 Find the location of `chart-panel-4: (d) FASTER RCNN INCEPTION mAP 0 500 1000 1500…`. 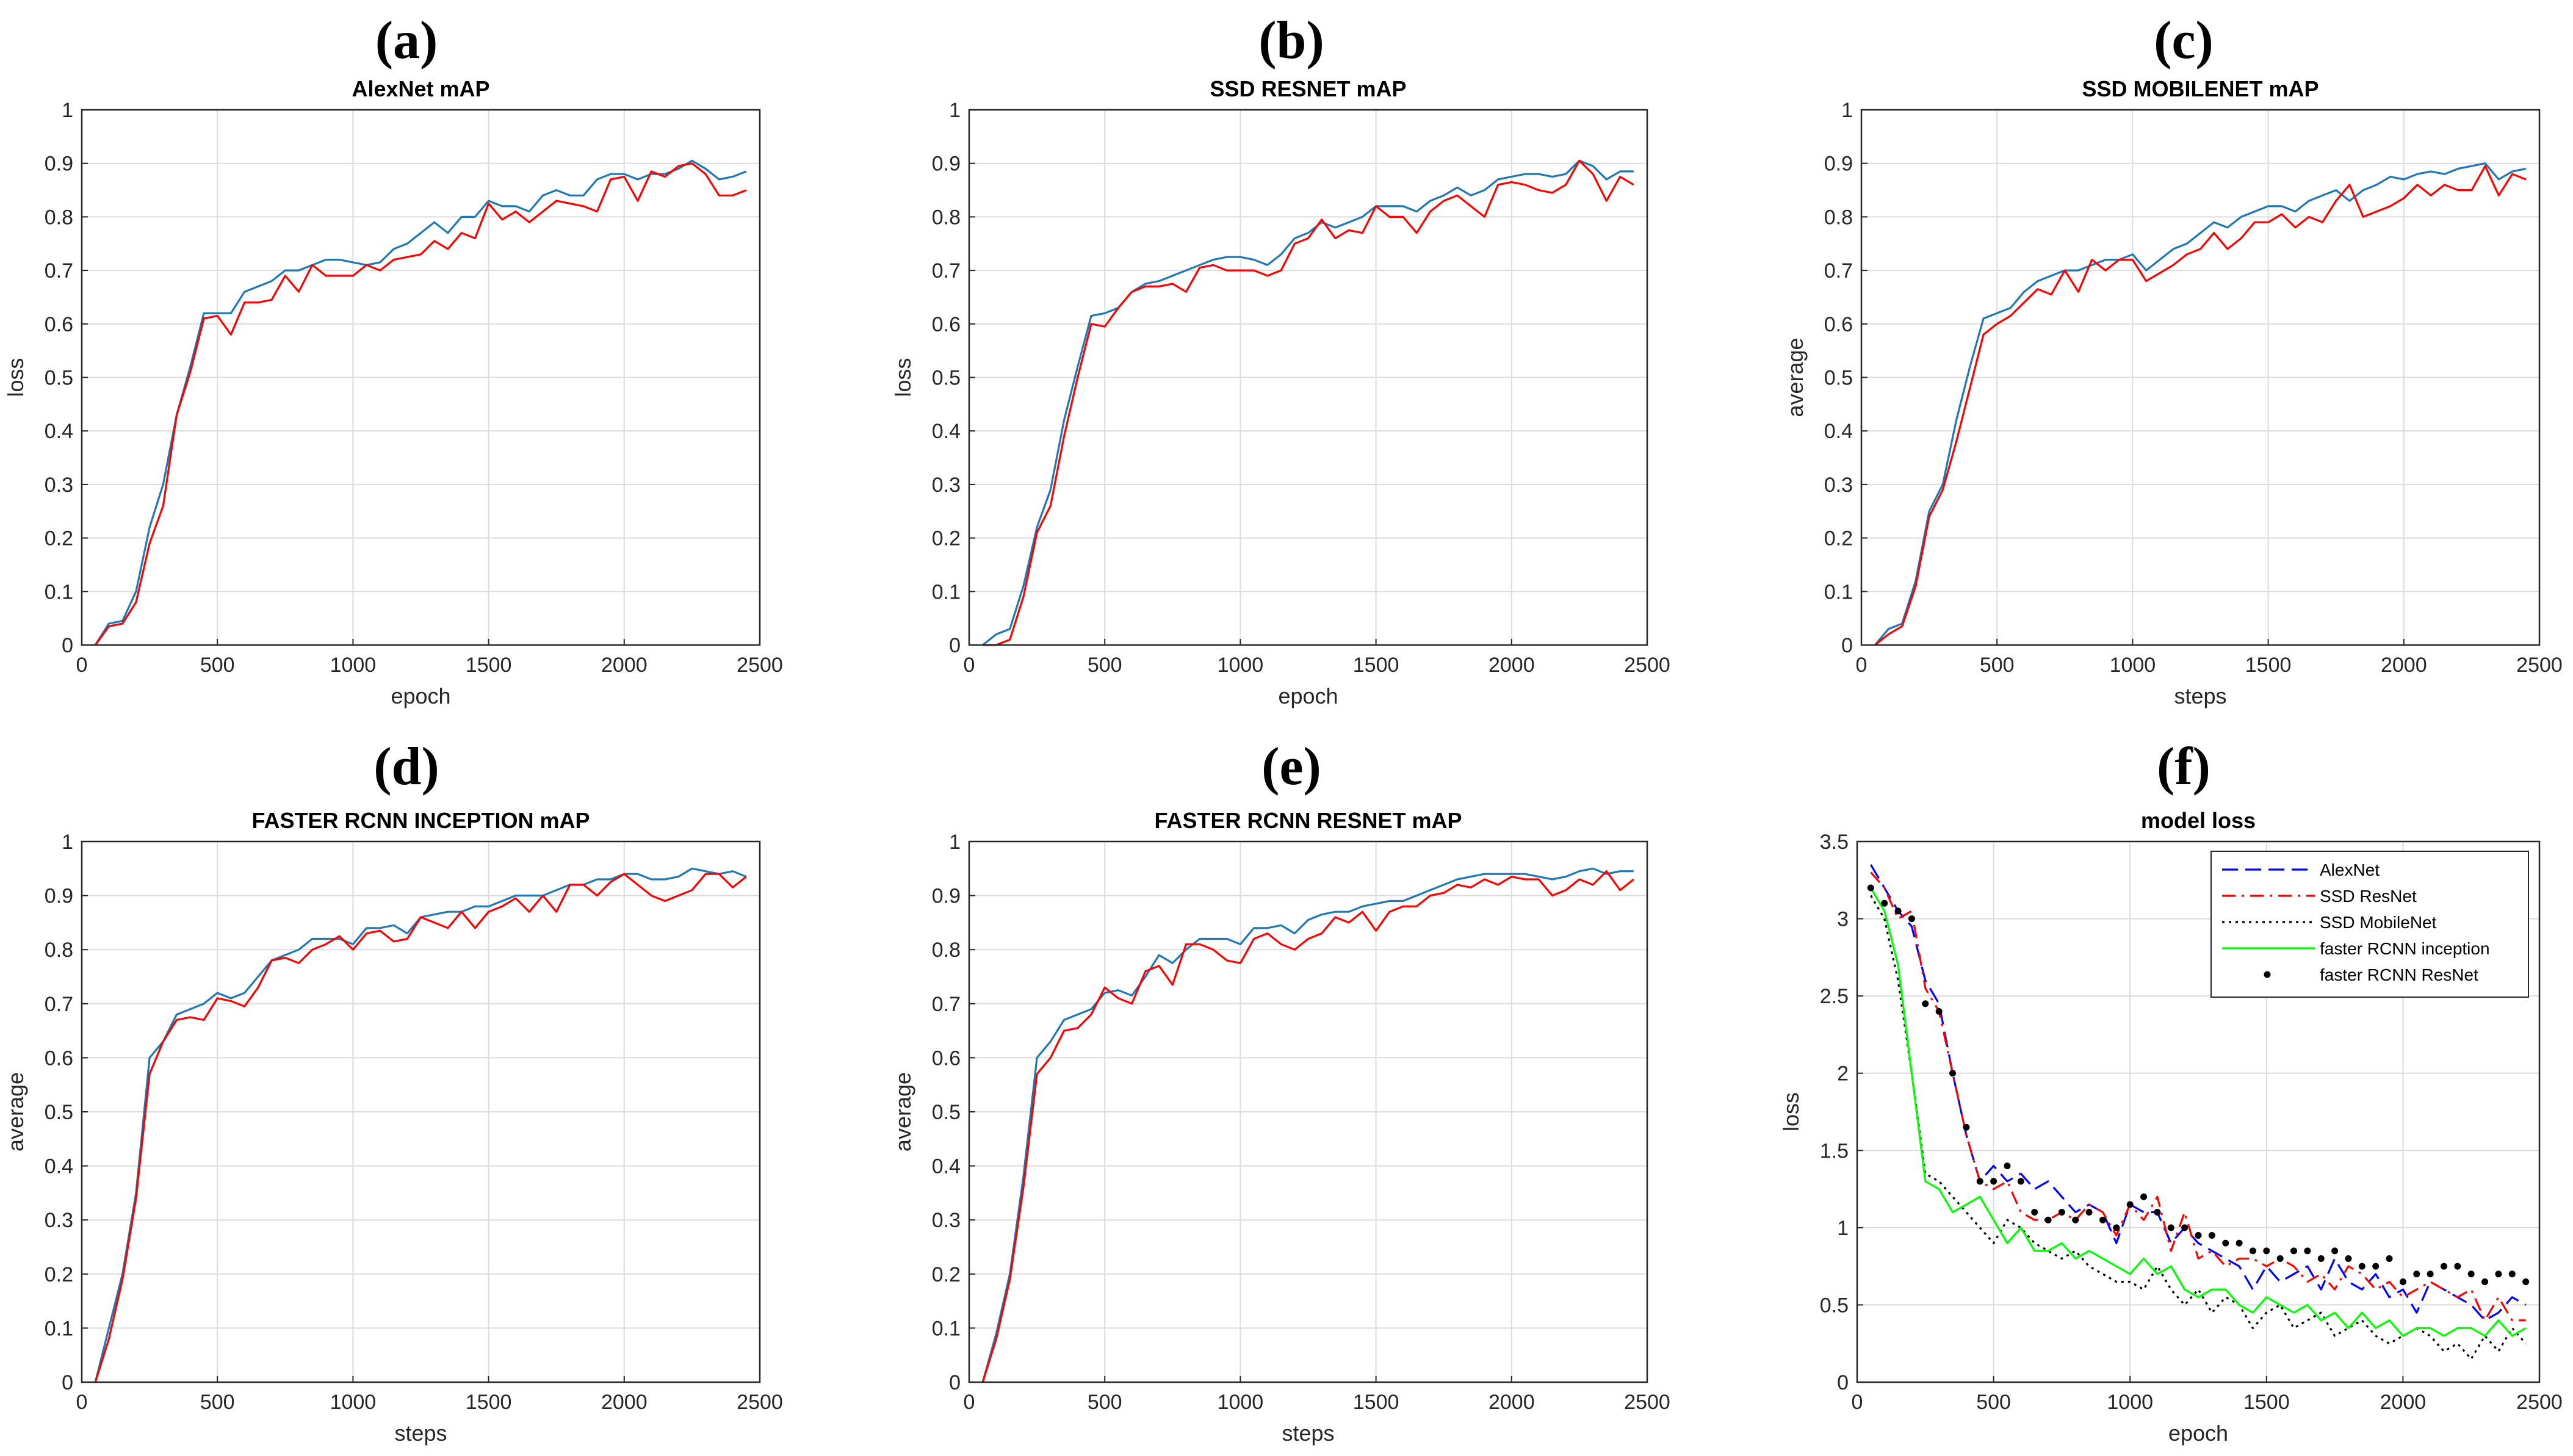

chart-panel-4: (d) FASTER RCNN INCEPTION mAP 0 500 1000 1500… is located at coordinates (393, 1091).